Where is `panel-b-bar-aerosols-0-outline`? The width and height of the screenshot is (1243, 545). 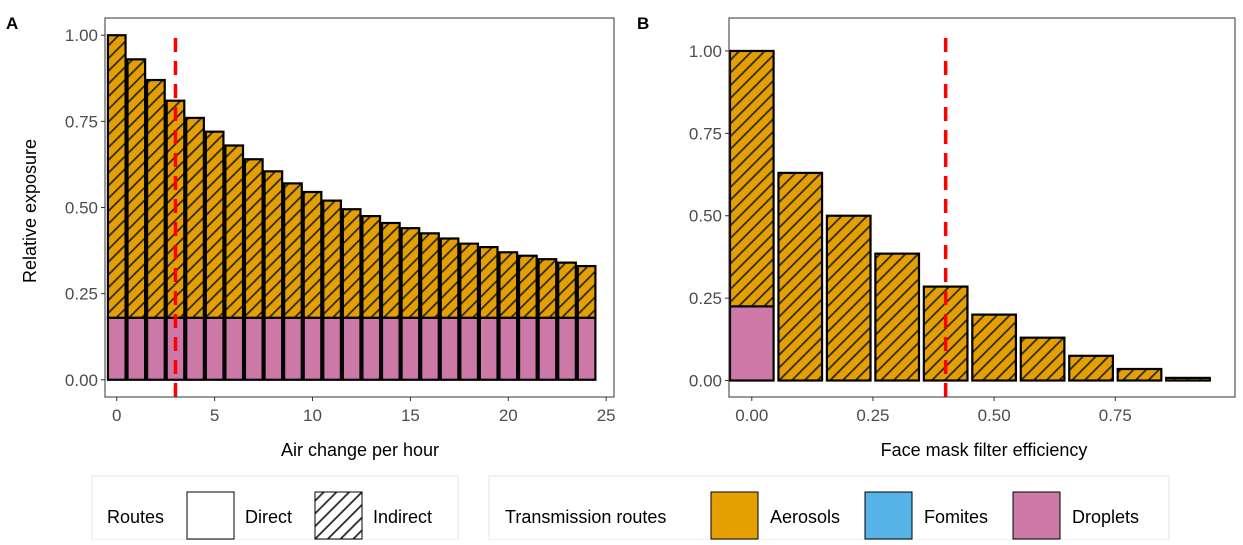 panel-b-bar-aerosols-0-outline is located at coordinates (751, 178).